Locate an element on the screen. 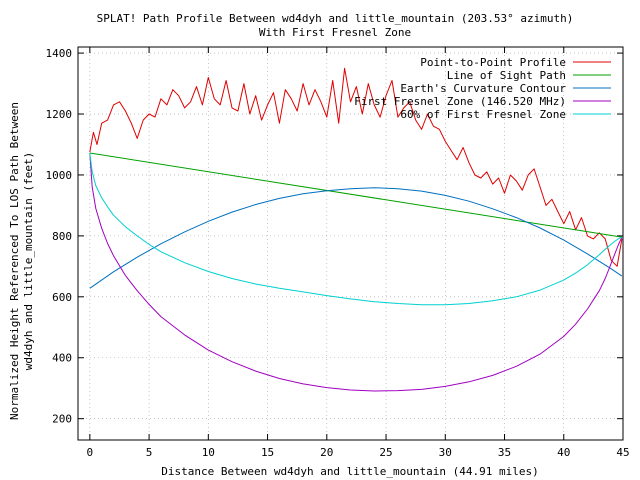 The image size is (640, 480). legend-label-line-of-sight-path: Line of Sight Path is located at coordinates (506, 75).